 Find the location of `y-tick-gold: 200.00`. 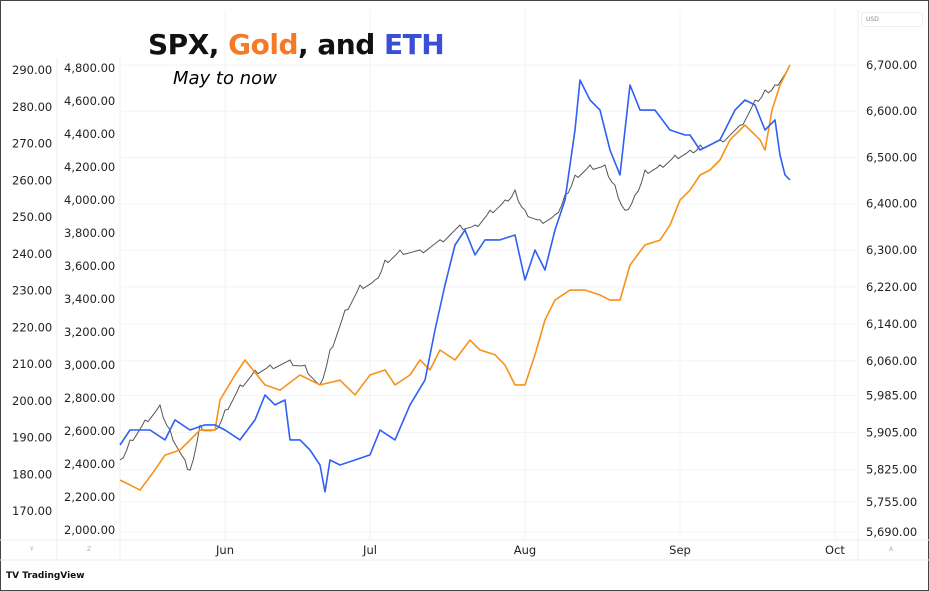

y-tick-gold: 200.00 is located at coordinates (32, 401).